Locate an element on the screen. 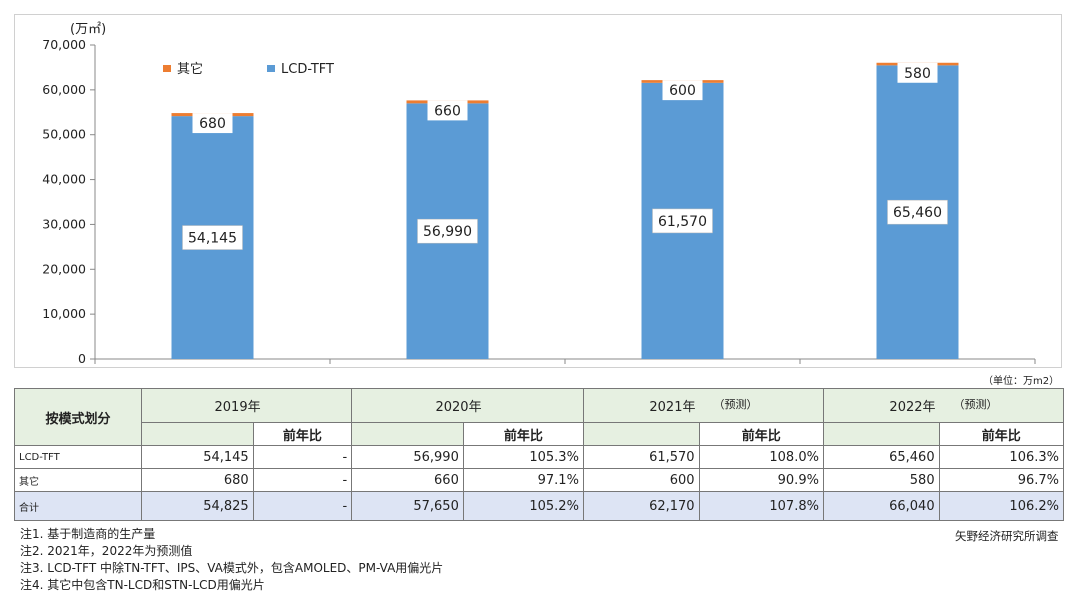  table-cell: 61,570 is located at coordinates (641, 457).